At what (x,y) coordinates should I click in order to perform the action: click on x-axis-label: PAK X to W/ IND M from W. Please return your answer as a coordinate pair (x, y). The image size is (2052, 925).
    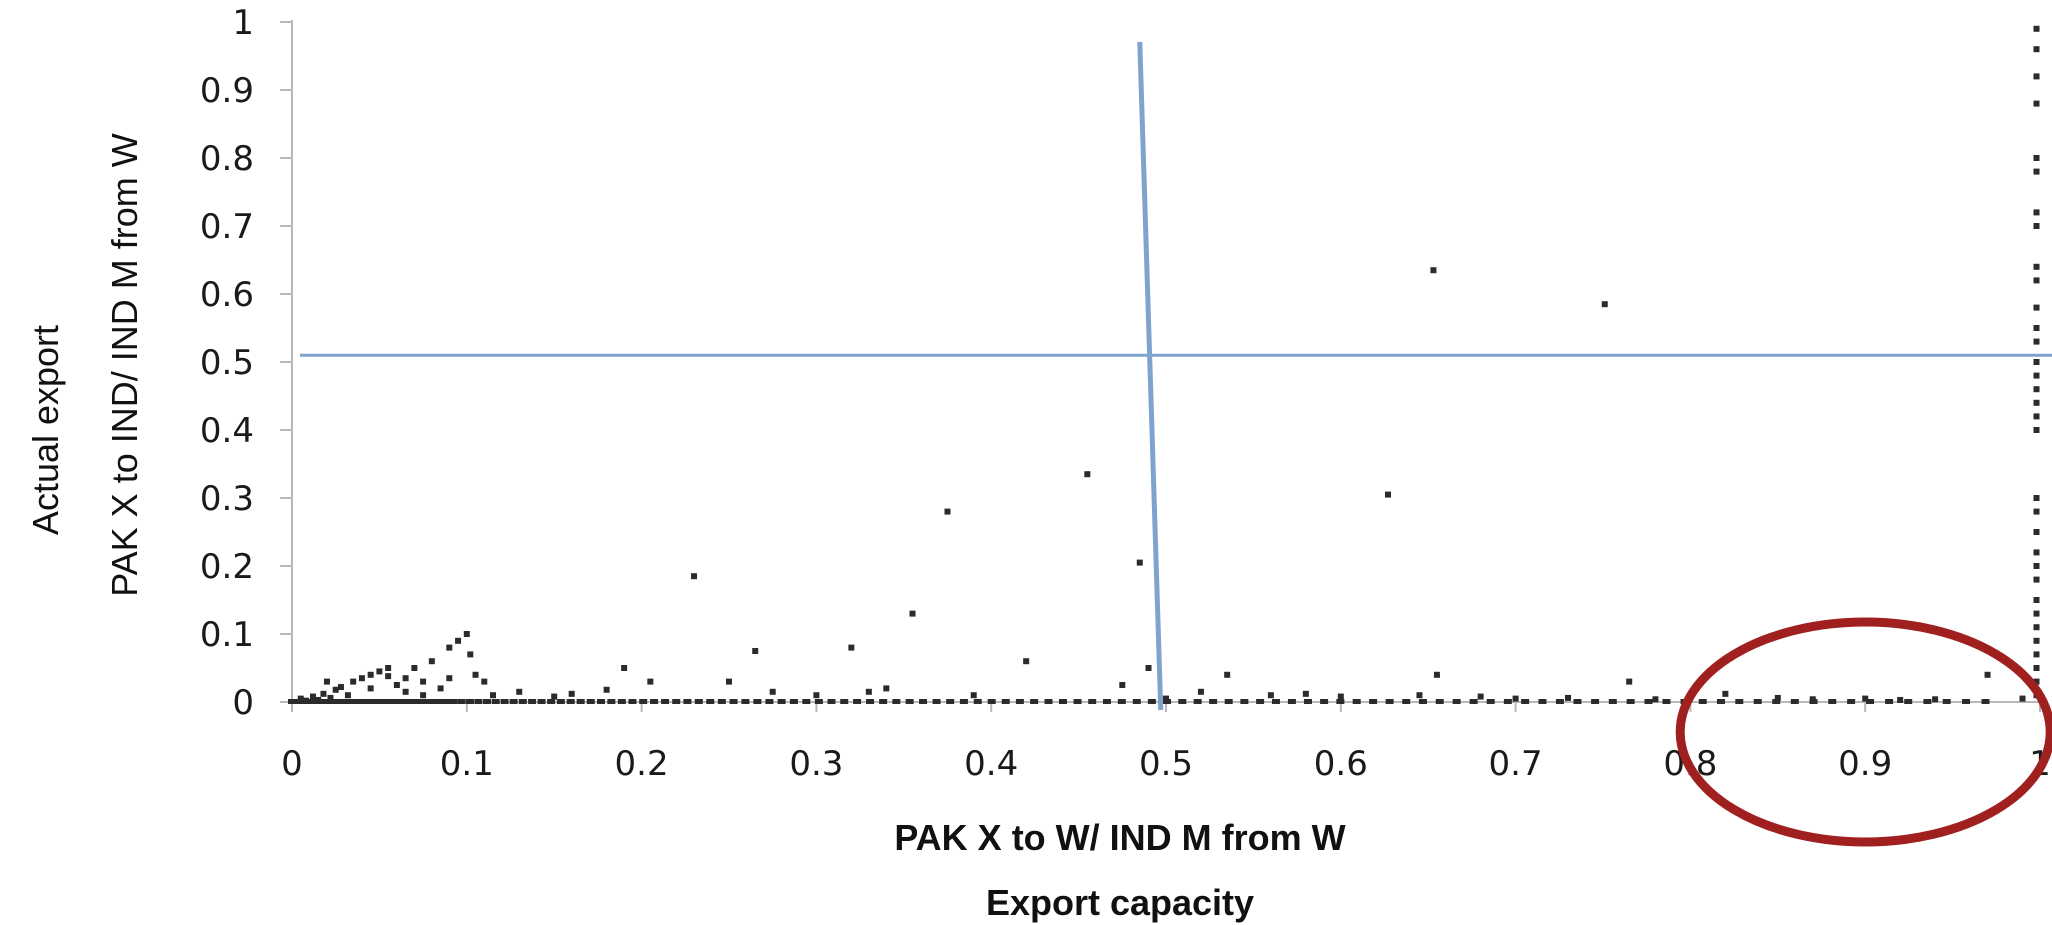
    Looking at the image, I should click on (1119, 837).